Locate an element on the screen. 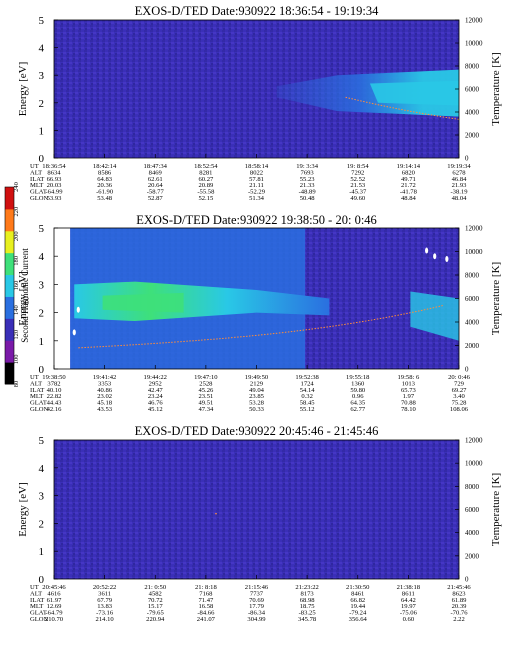 Image resolution: width=505 pixels, height=654 pixels. y-tick-label: 3 is located at coordinates (42, 497).